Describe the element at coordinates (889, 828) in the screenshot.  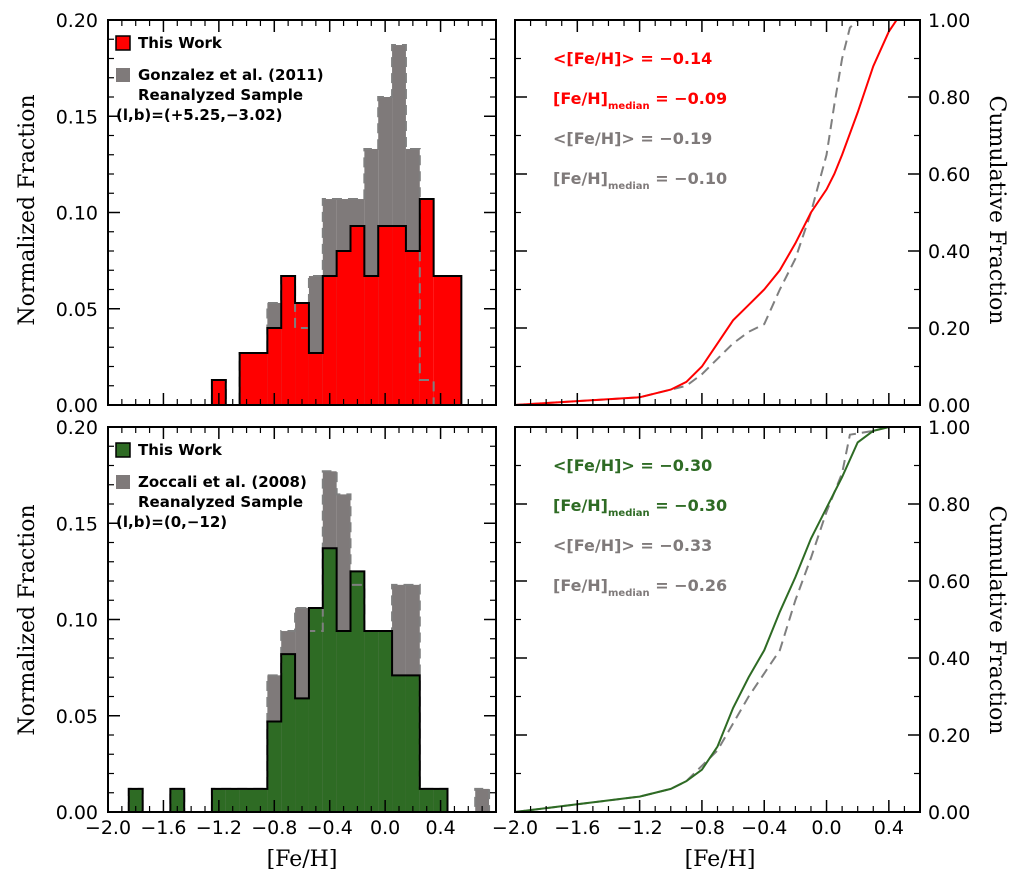
I see `x-tick-label-br: 0.4` at that location.